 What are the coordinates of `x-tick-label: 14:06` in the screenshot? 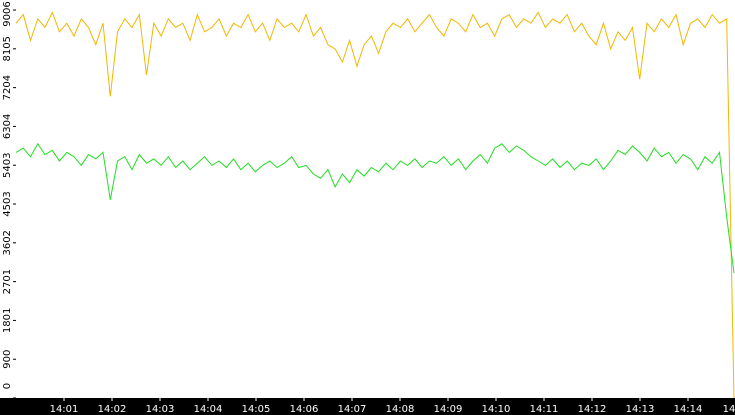 It's located at (304, 409).